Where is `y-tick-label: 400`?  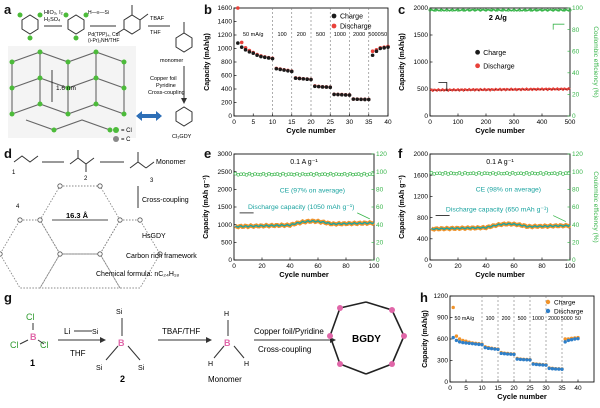
y-tick-label: 400 is located at coordinates (422, 239).